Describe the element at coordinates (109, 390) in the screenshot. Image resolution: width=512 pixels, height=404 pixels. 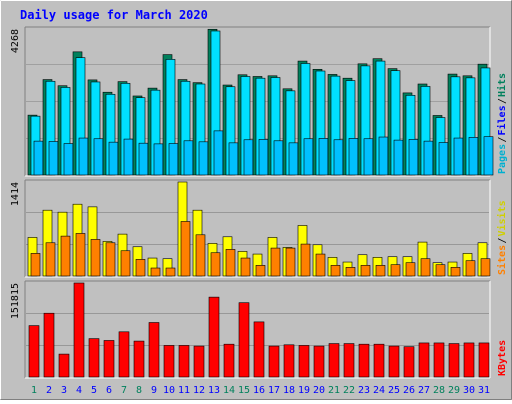
I see `day-label-6: 6` at that location.